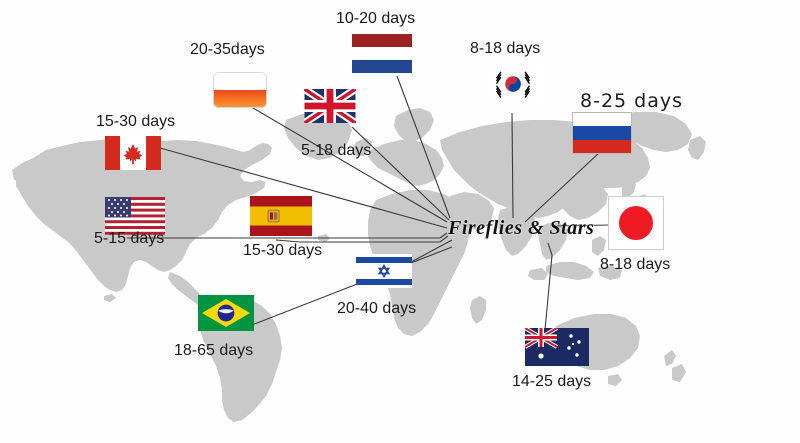 The height and width of the screenshot is (443, 800). I want to click on shipping-label-netherlands: 10-20 days, so click(376, 18).